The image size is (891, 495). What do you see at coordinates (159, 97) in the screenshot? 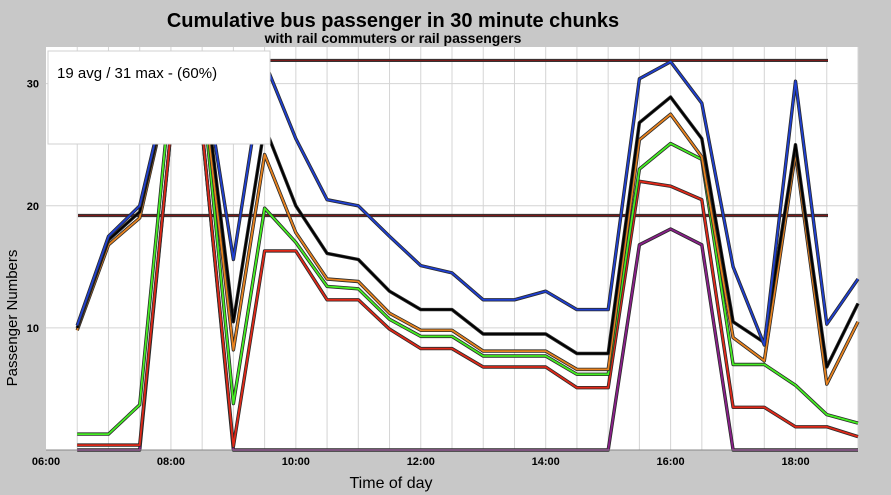
I see `annotation-box` at bounding box center [159, 97].